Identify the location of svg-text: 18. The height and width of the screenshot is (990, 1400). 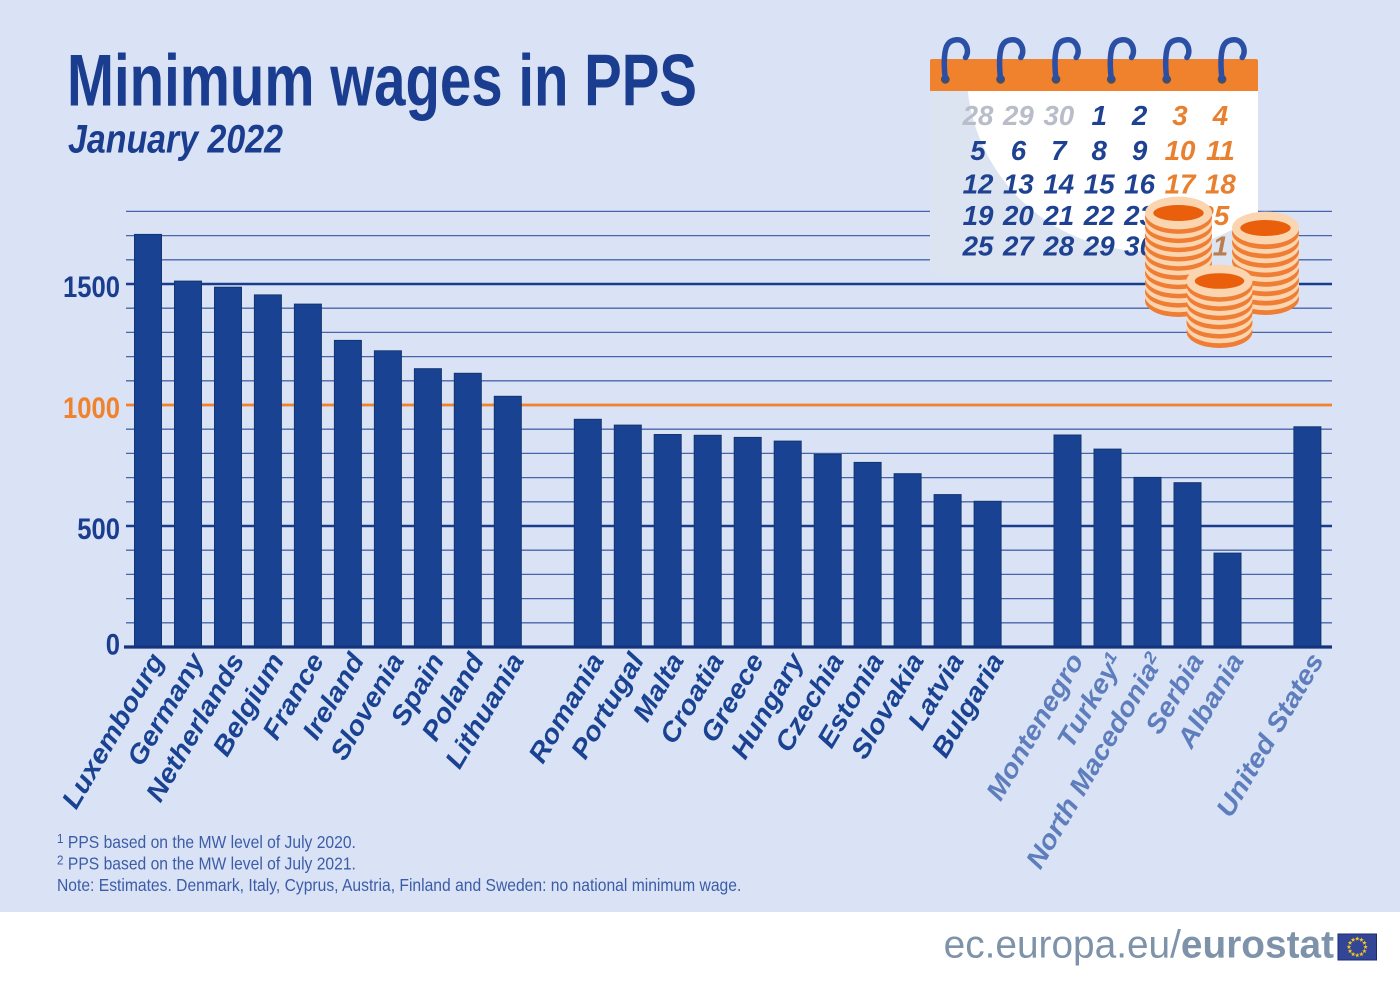
(1220, 183).